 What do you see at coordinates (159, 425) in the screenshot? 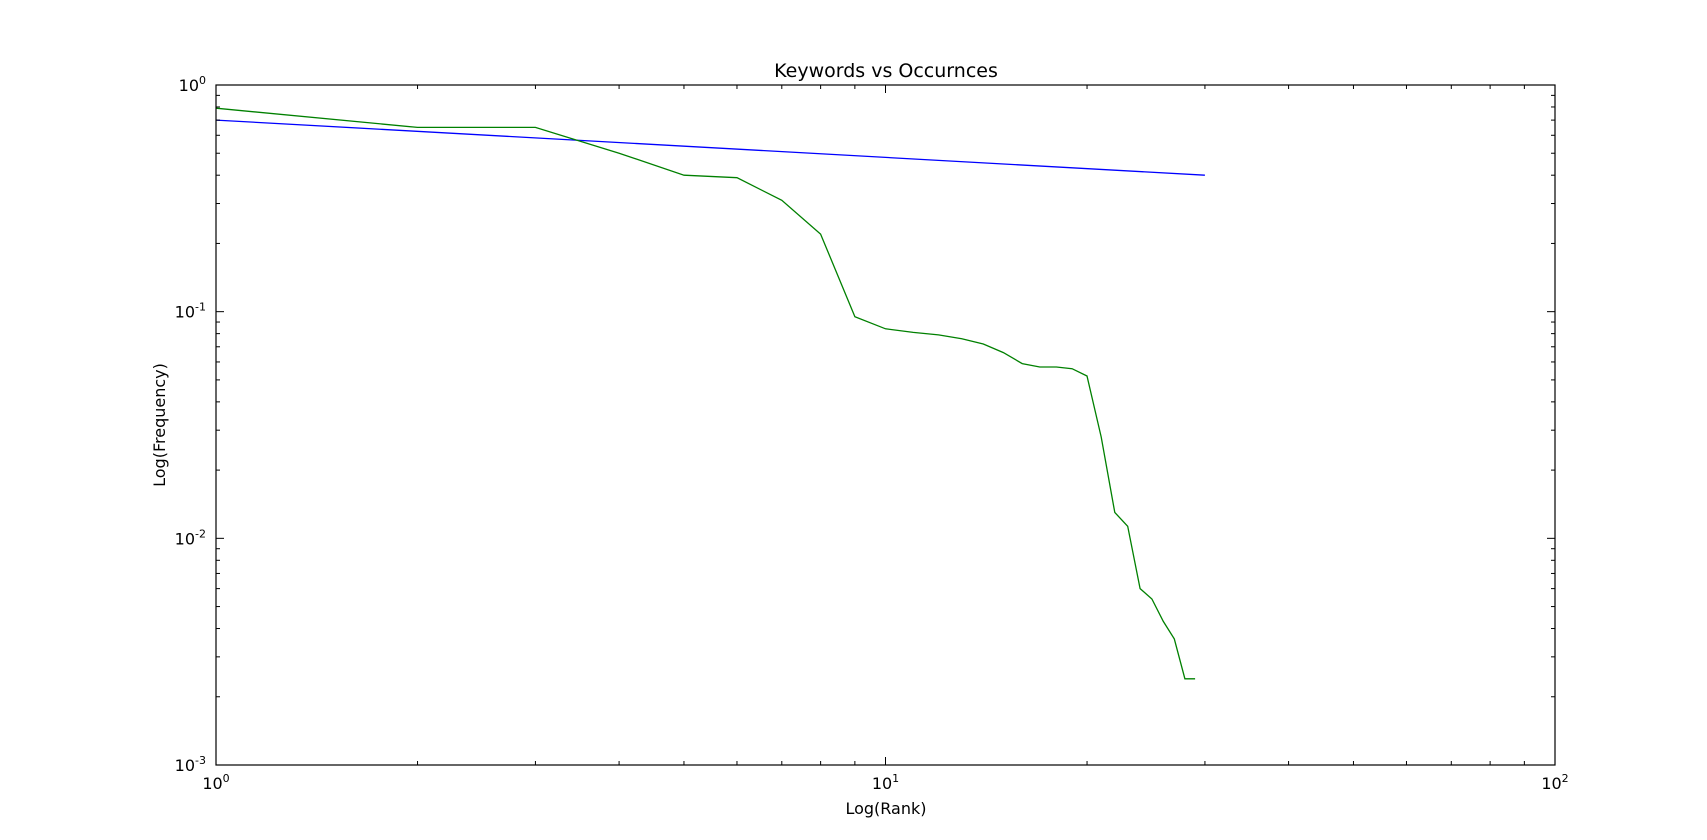
I see `y-axis-label: Log(Frequency)` at bounding box center [159, 425].